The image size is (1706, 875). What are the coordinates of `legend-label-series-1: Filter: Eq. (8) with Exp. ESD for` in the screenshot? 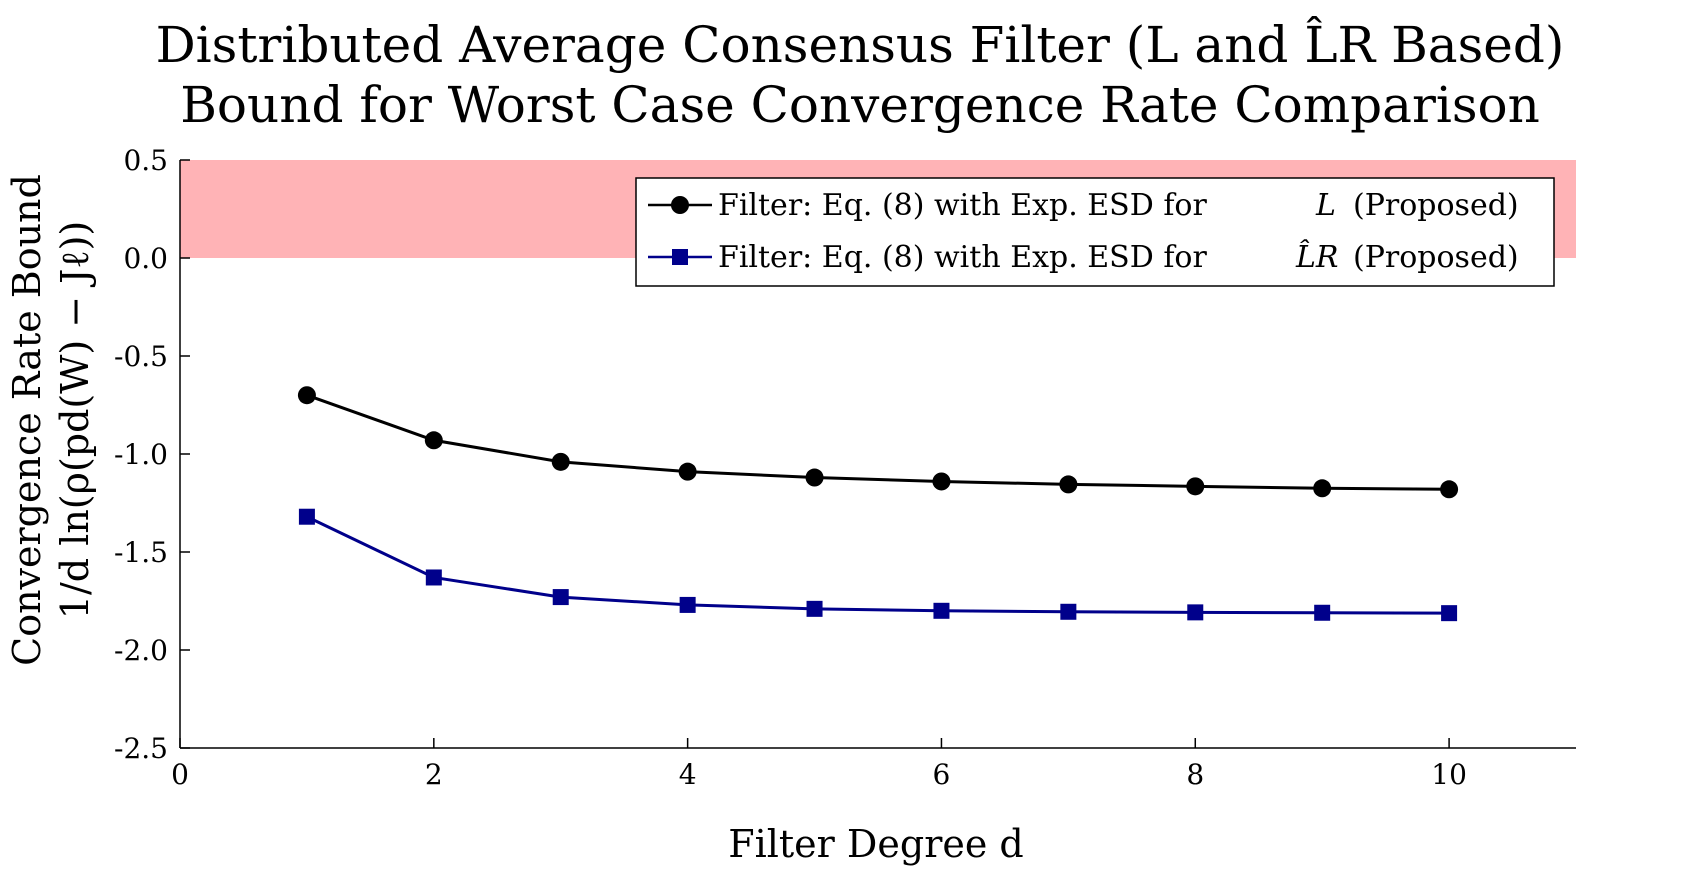 It's located at (962, 205).